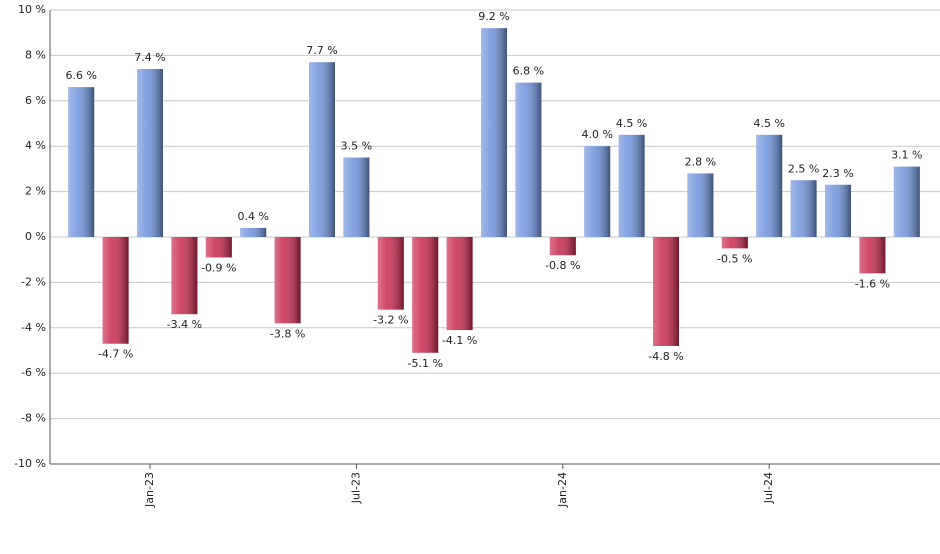  I want to click on value-label: 6.6 %, so click(80, 75).